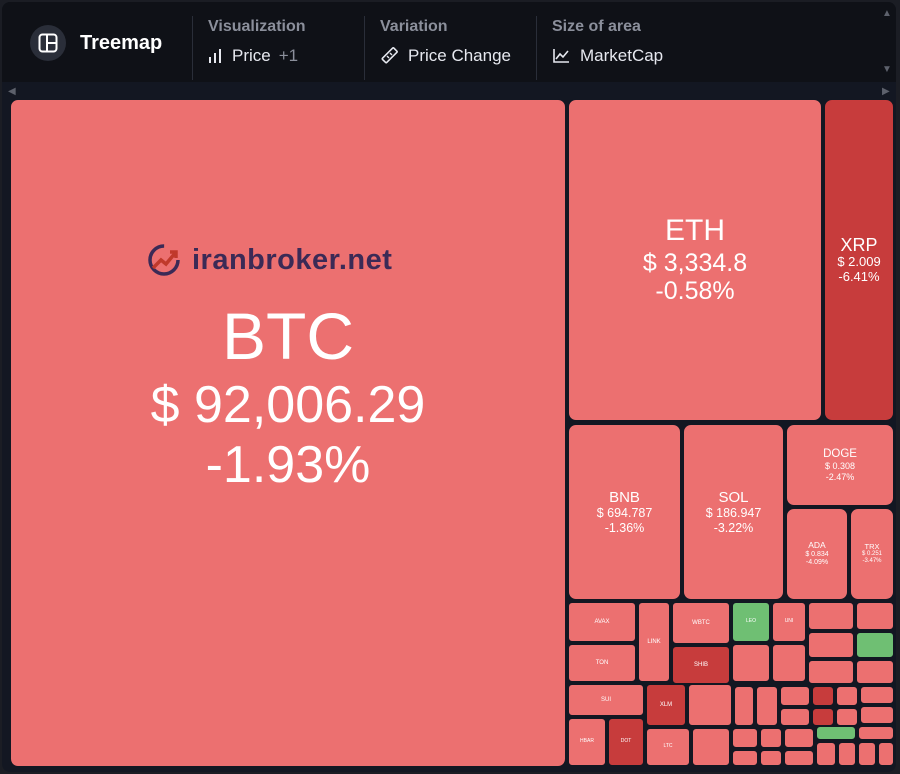 The image size is (900, 774). What do you see at coordinates (872, 554) in the screenshot?
I see `tile-trx: TRX $ 0.251 -3.47%` at bounding box center [872, 554].